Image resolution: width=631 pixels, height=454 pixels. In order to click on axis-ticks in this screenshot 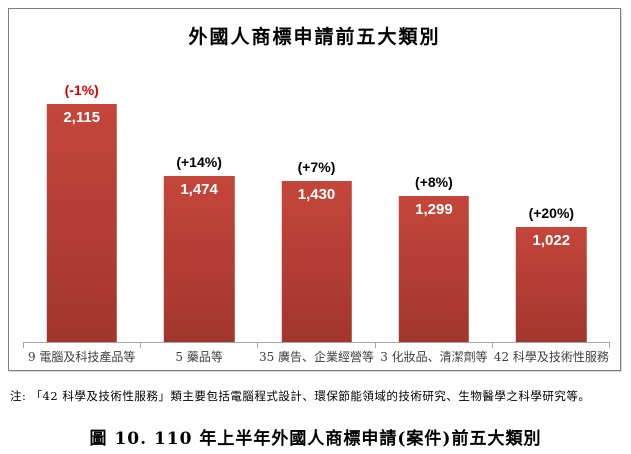, I will do `click(317, 345)`.